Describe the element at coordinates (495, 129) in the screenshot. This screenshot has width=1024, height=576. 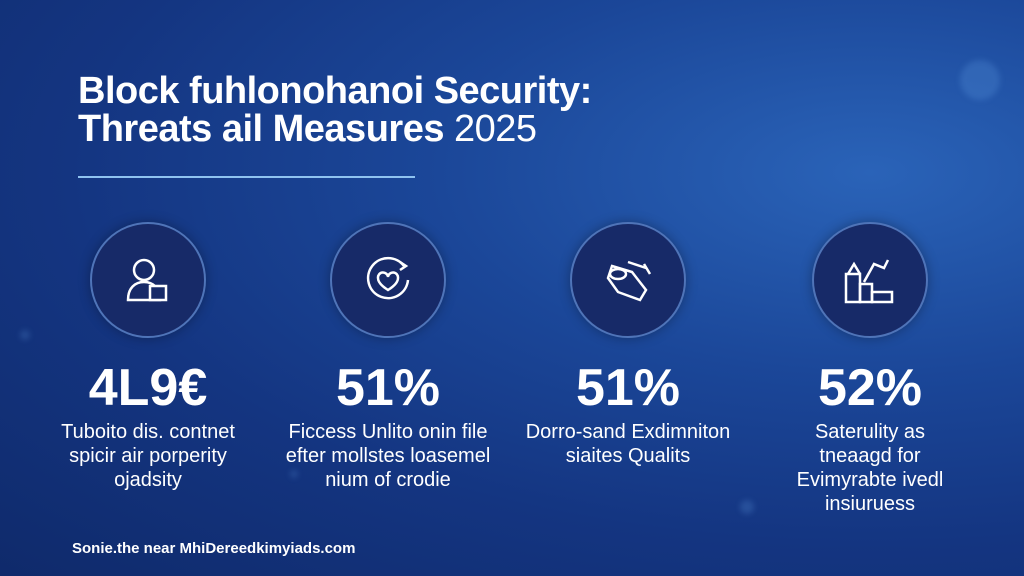
I see `title-year: 2025` at that location.